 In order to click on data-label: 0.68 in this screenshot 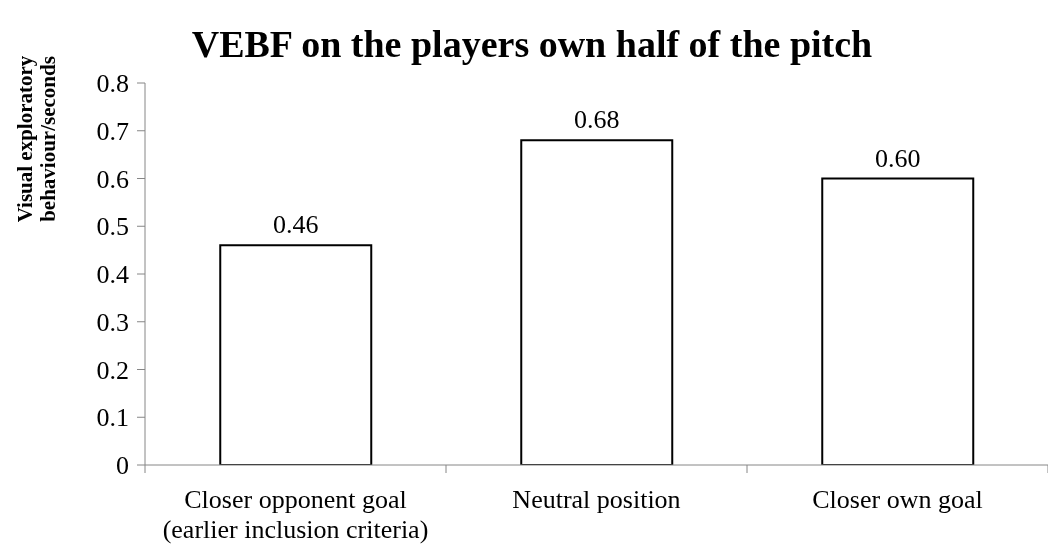, I will do `click(597, 120)`.